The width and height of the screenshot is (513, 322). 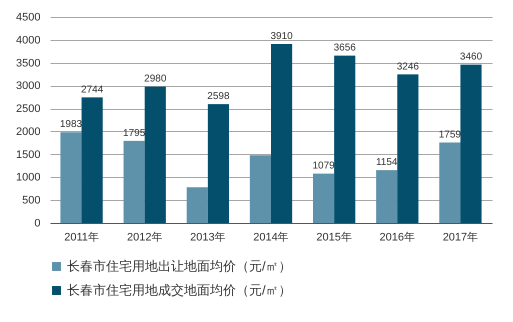 What do you see at coordinates (398, 238) in the screenshot?
I see `x-tick-label: 2016年` at bounding box center [398, 238].